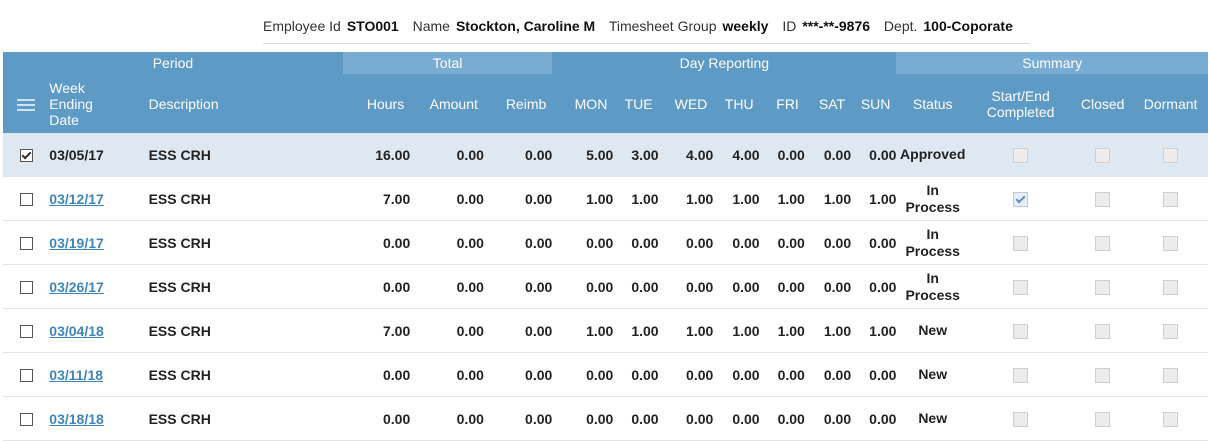 The image size is (1208, 441). Describe the element at coordinates (782, 103) in the screenshot. I see `col-fri: FRI` at that location.